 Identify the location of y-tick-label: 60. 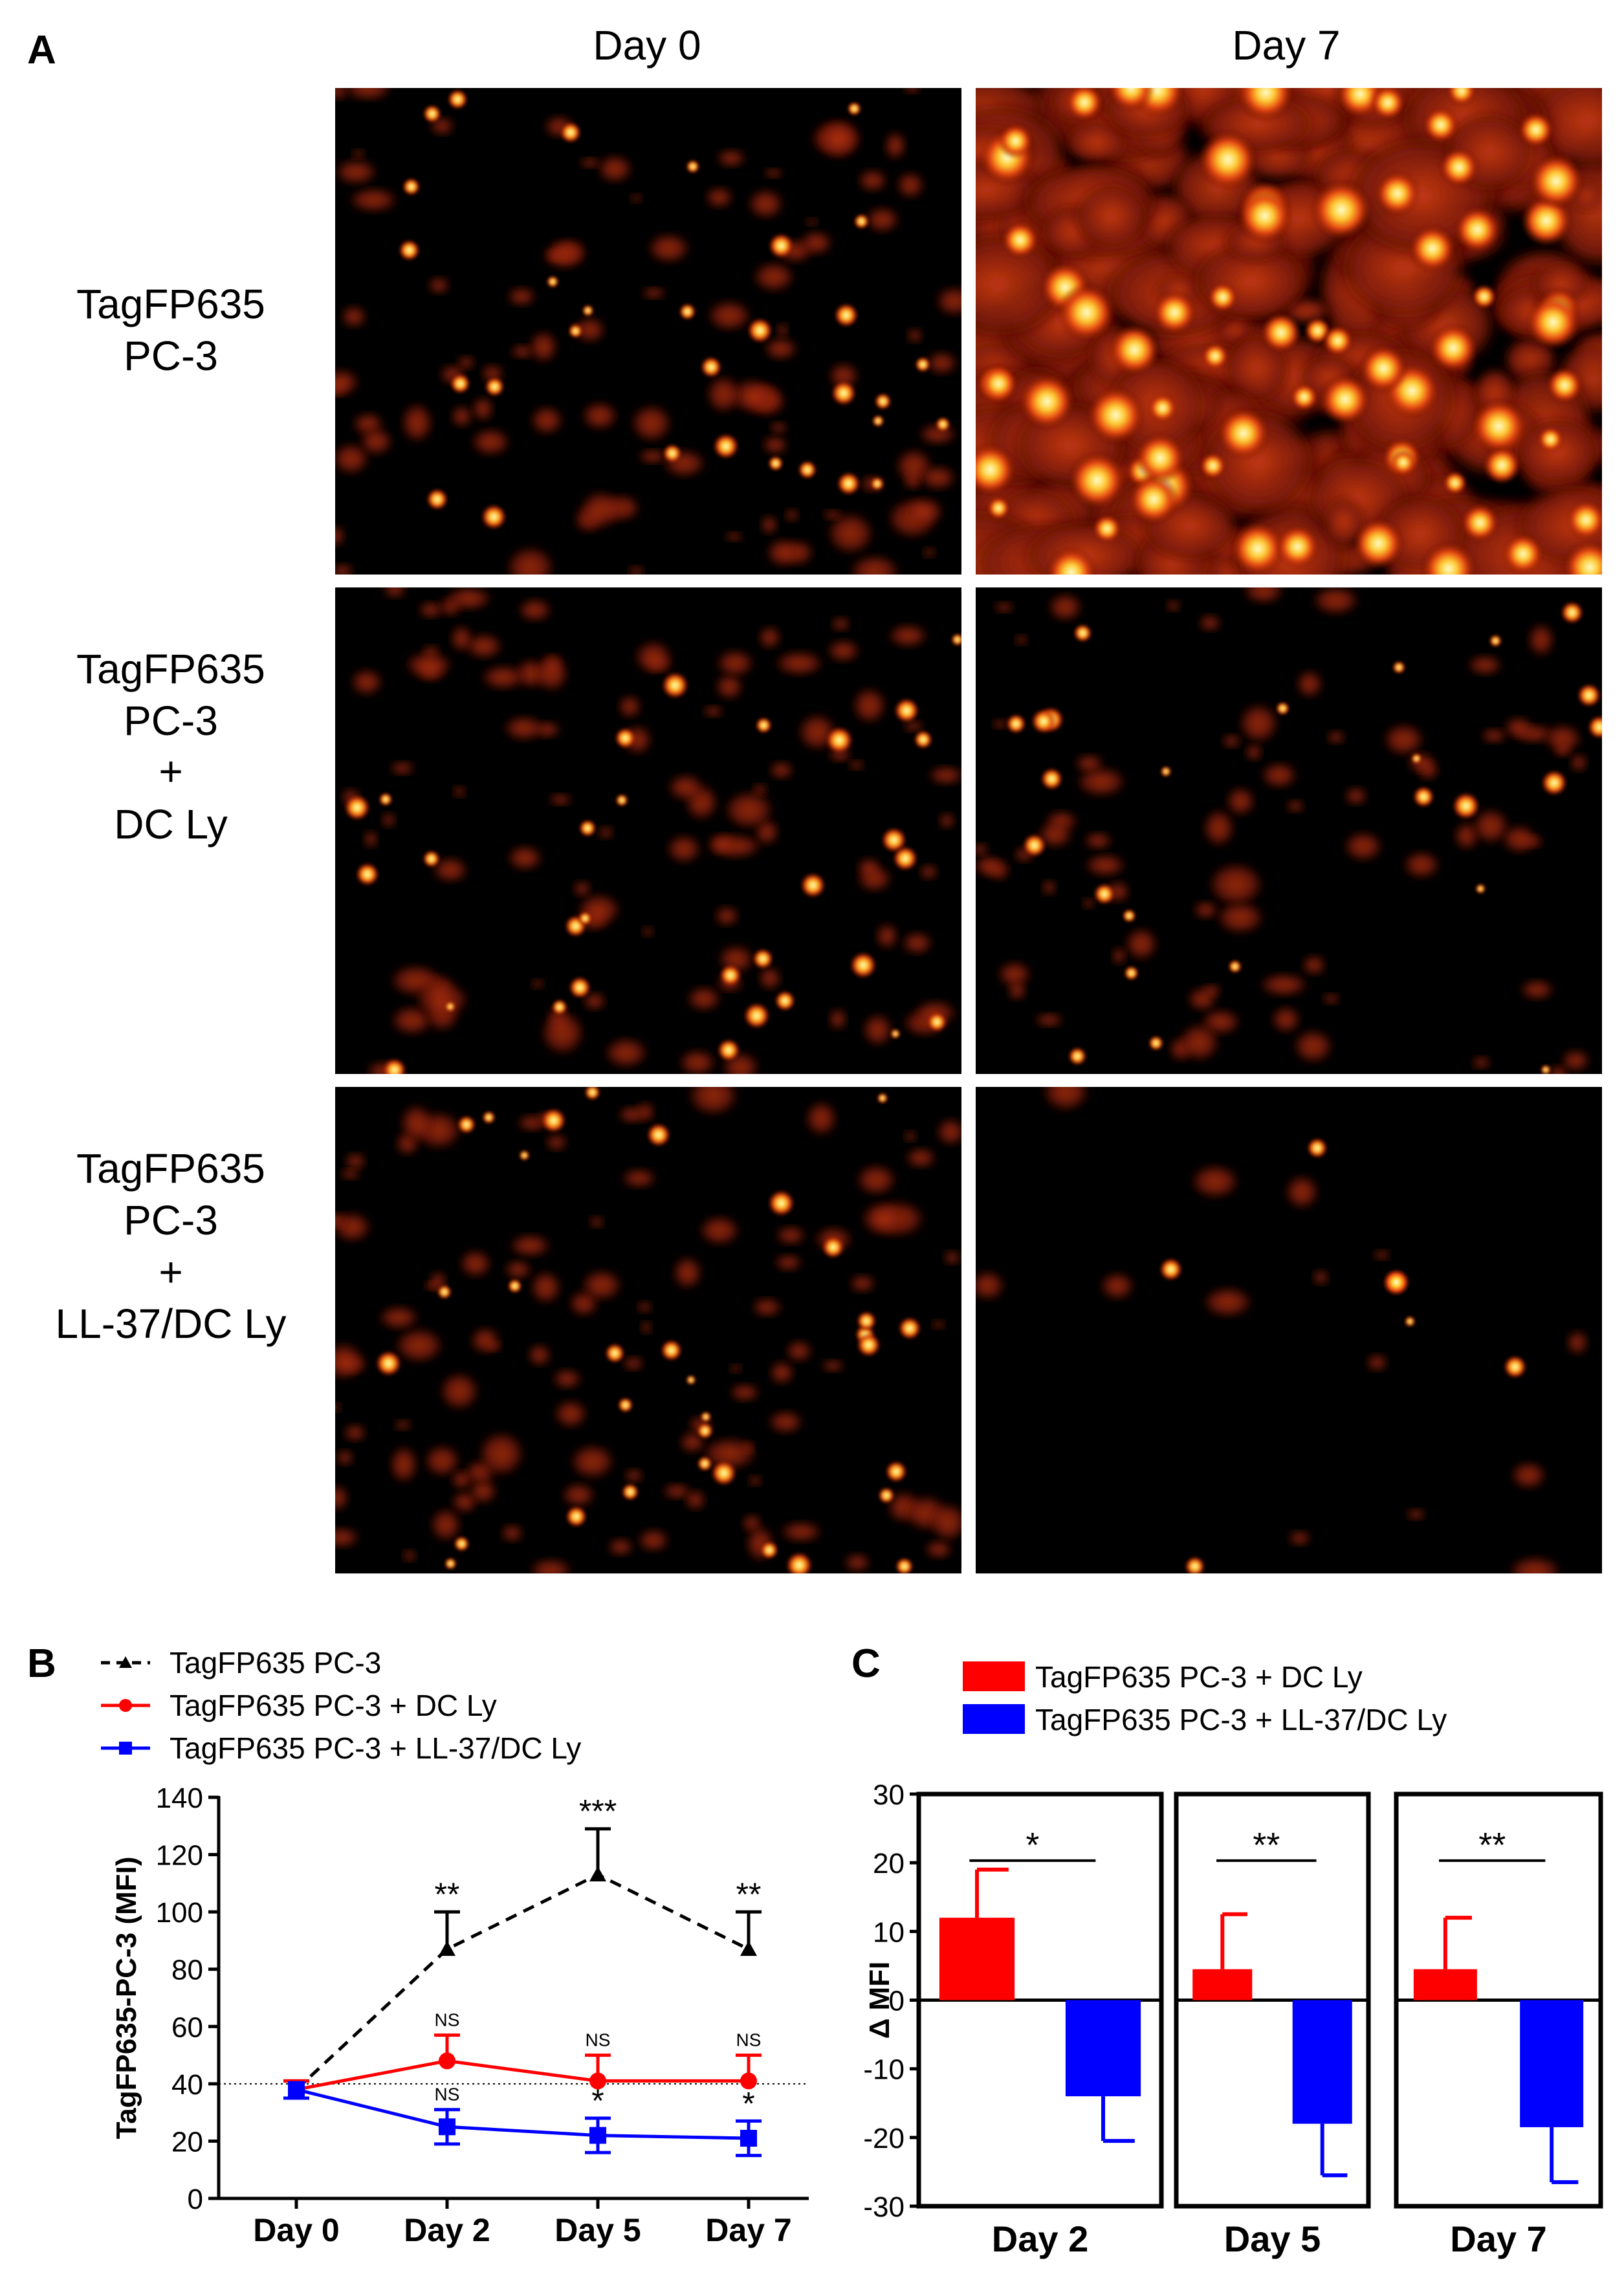
(187, 2027).